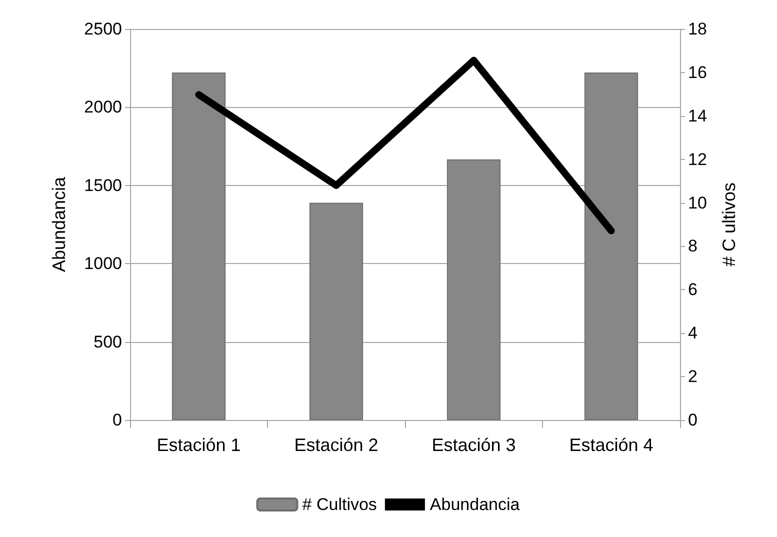 This screenshot has height=537, width=777. Describe the element at coordinates (697, 29) in the screenshot. I see `y2-tick-label: 18` at that location.